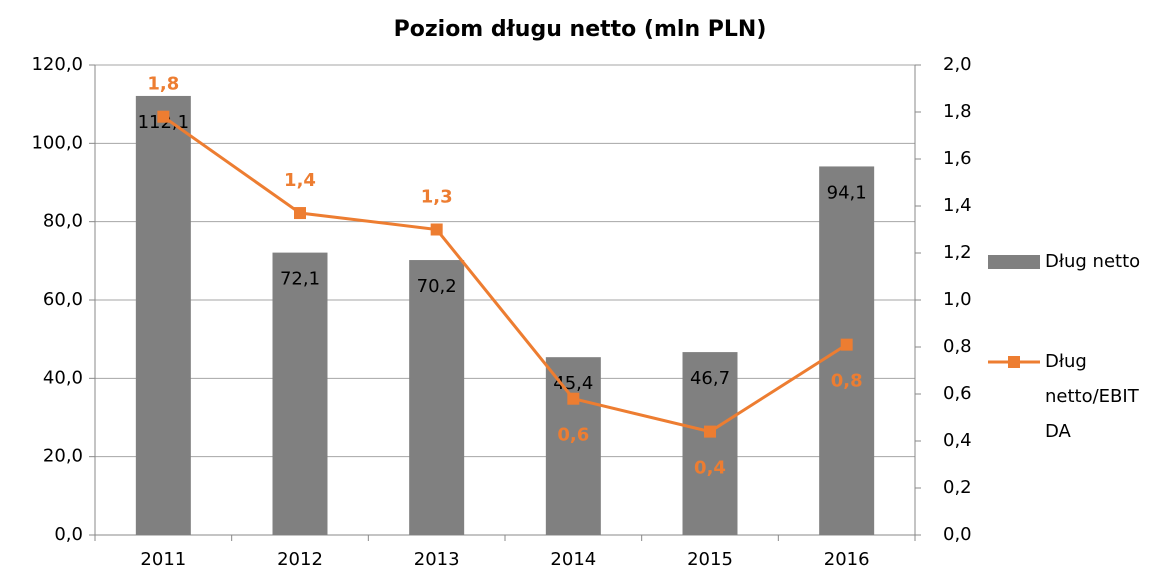 The image size is (1163, 581). Describe the element at coordinates (437, 559) in the screenshot. I see `x-tick-label: 2013` at that location.